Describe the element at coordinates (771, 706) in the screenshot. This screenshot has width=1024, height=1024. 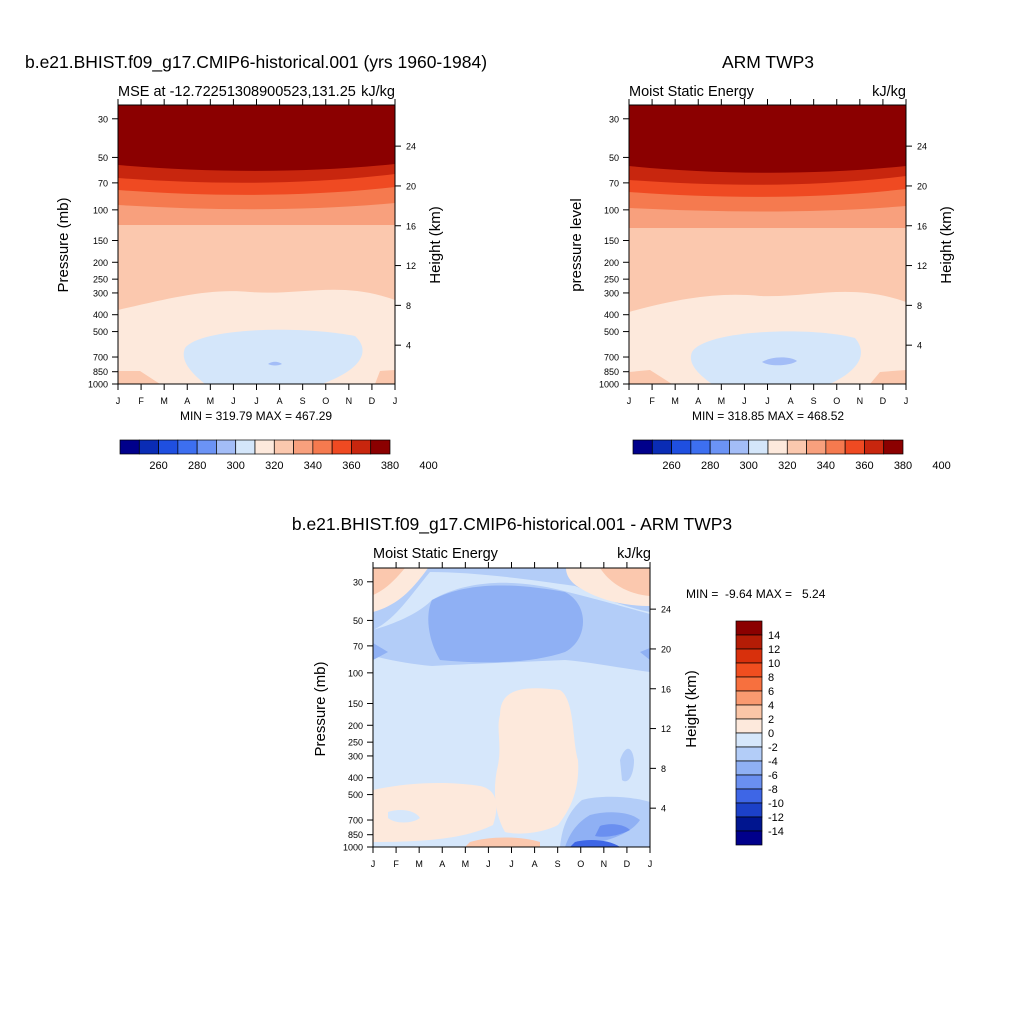
I see `panel3-colorbar-label: 4` at that location.